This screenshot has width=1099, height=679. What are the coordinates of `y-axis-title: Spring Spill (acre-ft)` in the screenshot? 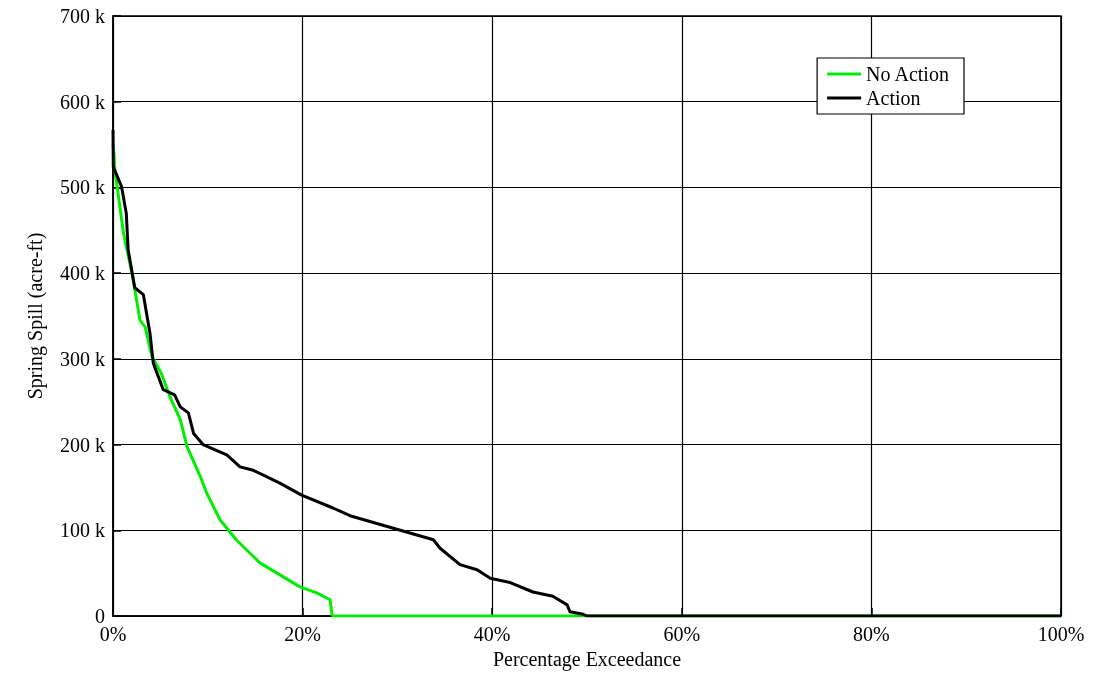 It's located at (35, 316).